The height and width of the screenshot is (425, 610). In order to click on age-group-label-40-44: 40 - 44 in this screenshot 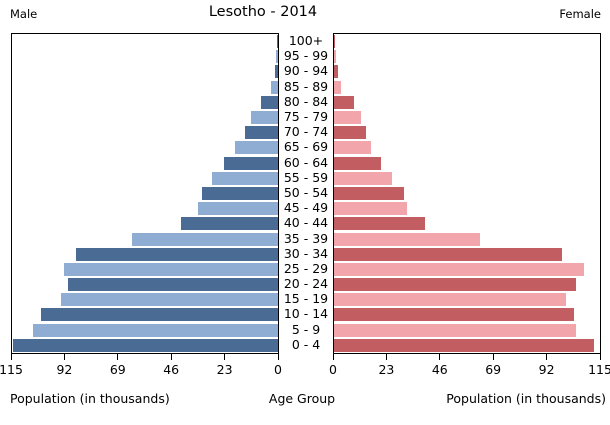, I will do `click(306, 223)`.